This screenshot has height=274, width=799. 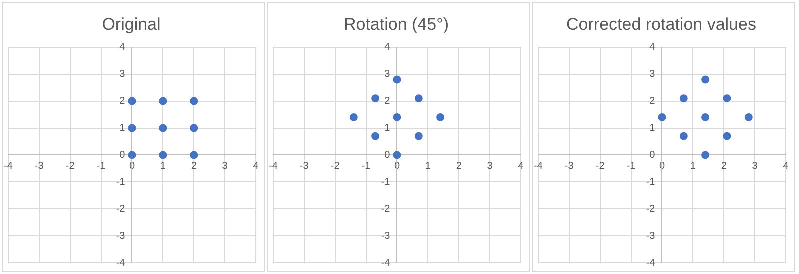 What do you see at coordinates (397, 24) in the screenshot?
I see `chart-title: Rotation (45°)` at bounding box center [397, 24].